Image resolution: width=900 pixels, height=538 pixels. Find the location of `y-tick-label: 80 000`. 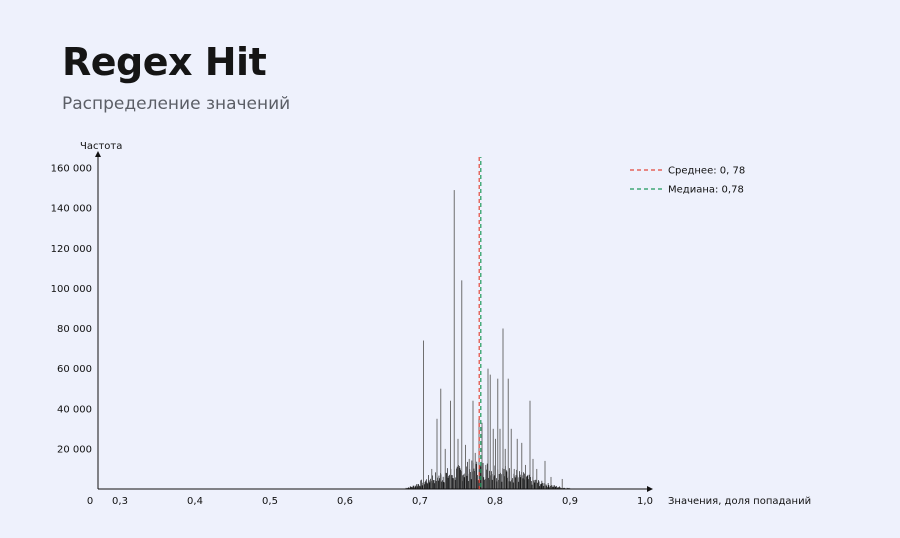

y-tick-label: 80 000 is located at coordinates (74, 329).